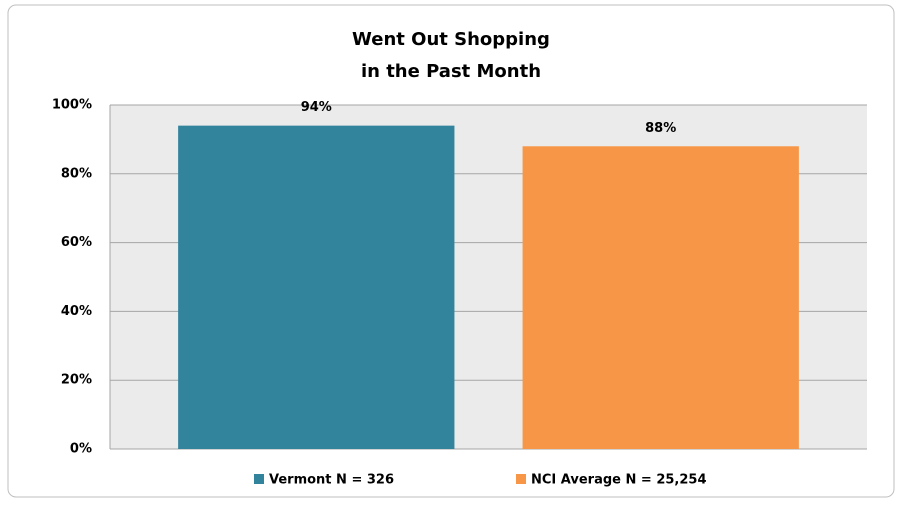  Describe the element at coordinates (81, 449) in the screenshot. I see `y-tick-label: 0%` at that location.